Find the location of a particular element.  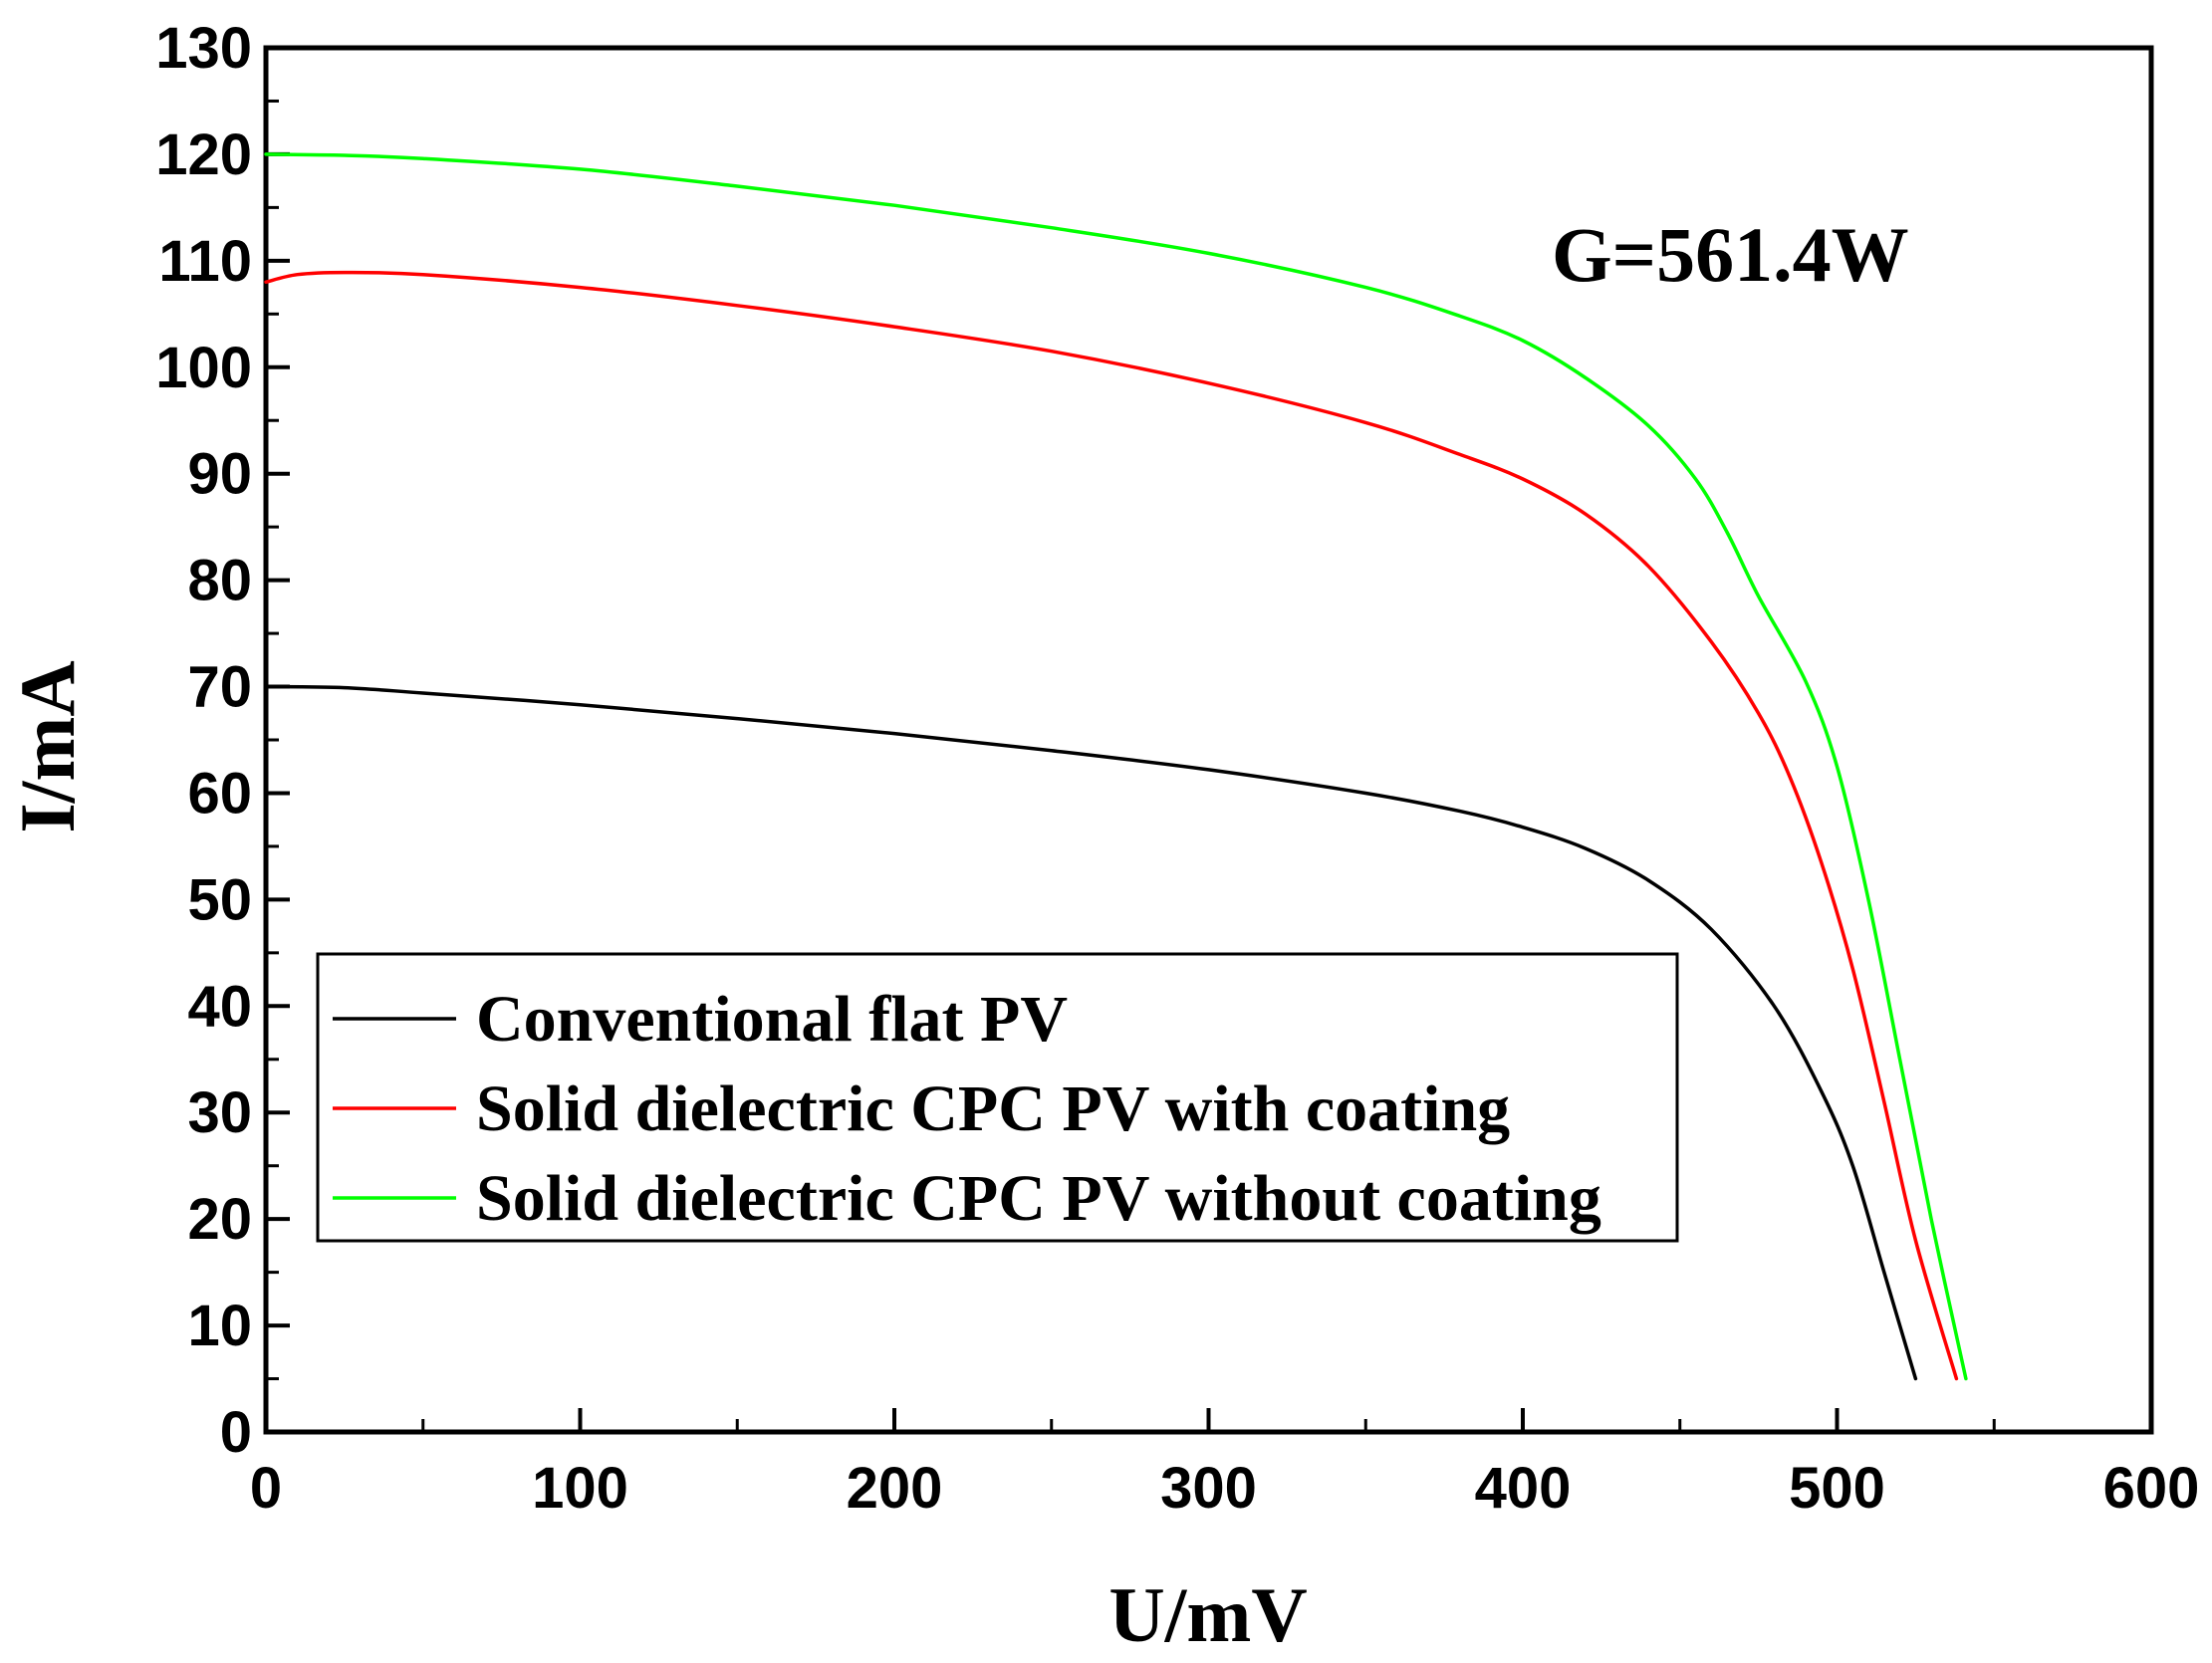

y-tick-label: 40 is located at coordinates (219, 1006).